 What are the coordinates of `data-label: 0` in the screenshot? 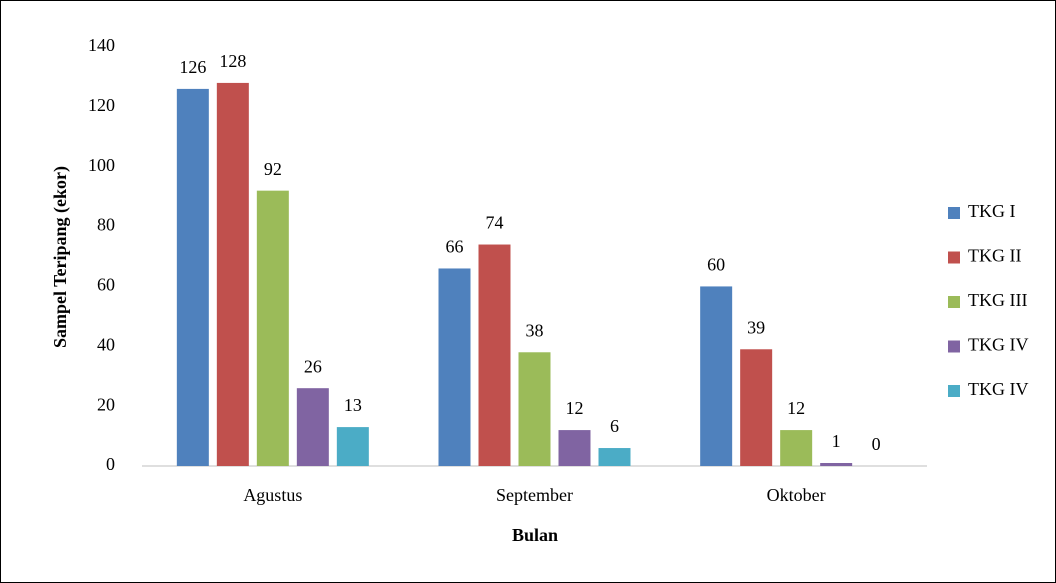 It's located at (876, 444).